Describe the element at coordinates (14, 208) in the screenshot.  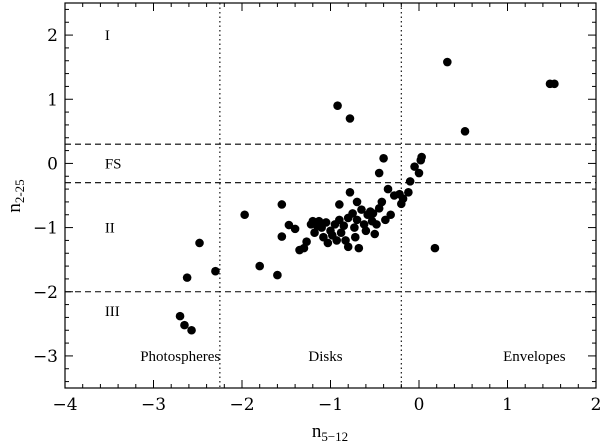
I see `y-axis-title-base: n` at that location.